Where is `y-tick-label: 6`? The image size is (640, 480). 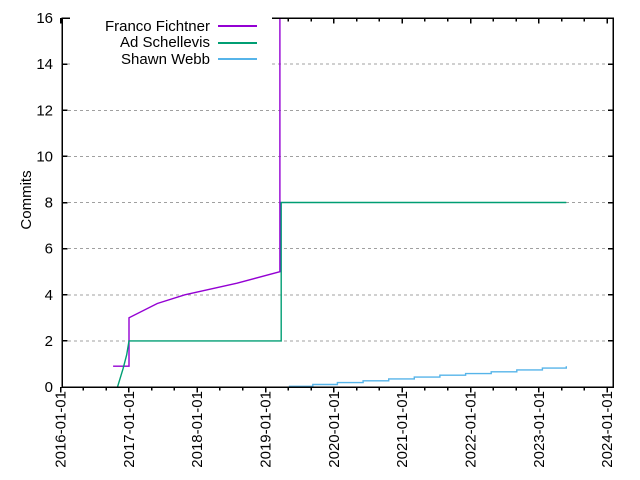
y-tick-label: 6 is located at coordinates (49, 249).